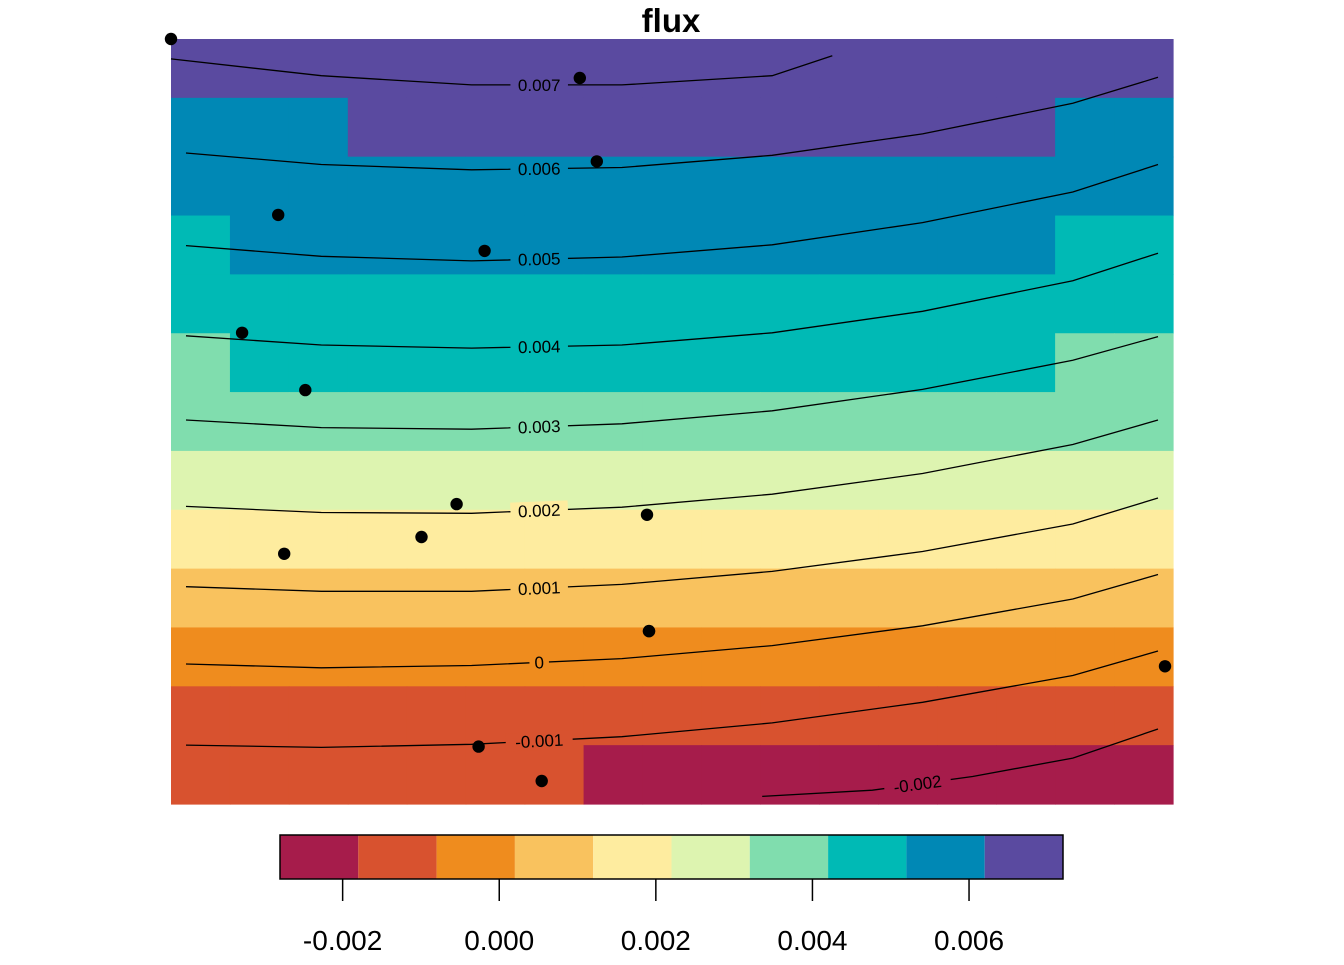  Describe the element at coordinates (656, 940) in the screenshot. I see `colorbar-tick-label: 0.002` at that location.